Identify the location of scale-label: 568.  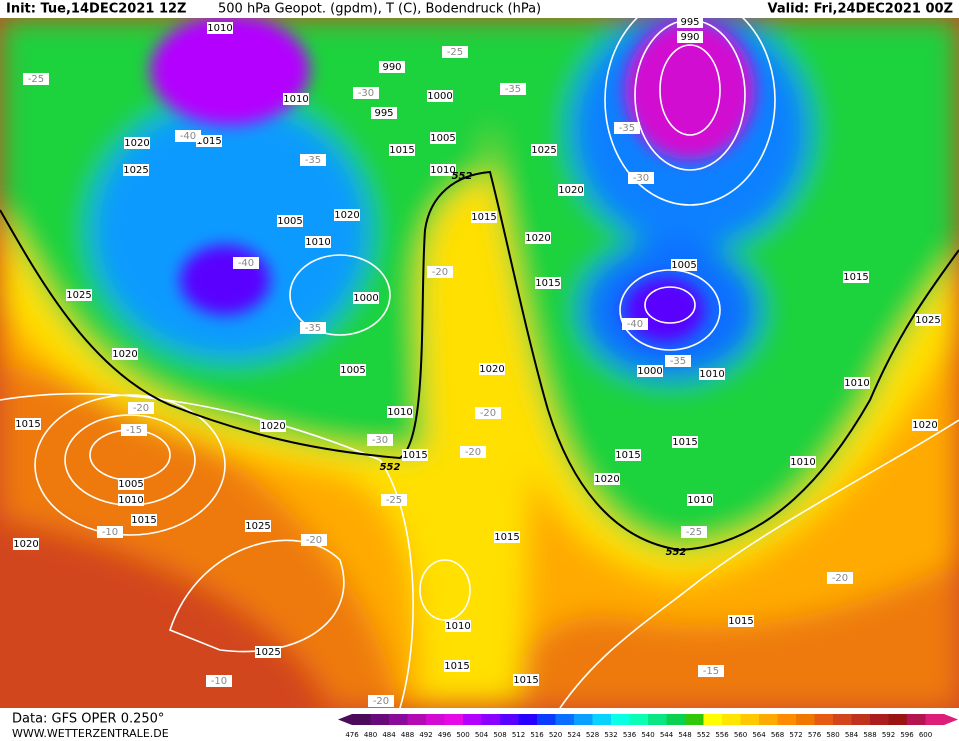
(777, 735).